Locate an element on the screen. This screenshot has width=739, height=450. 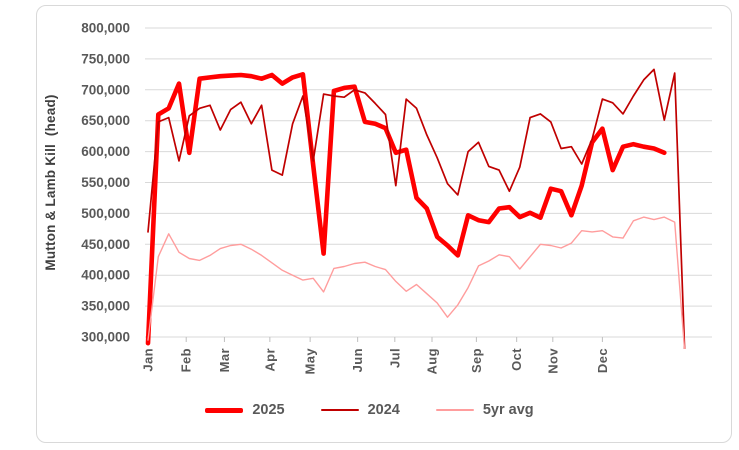
y-tick-label: 750,000 is located at coordinates (105, 58).